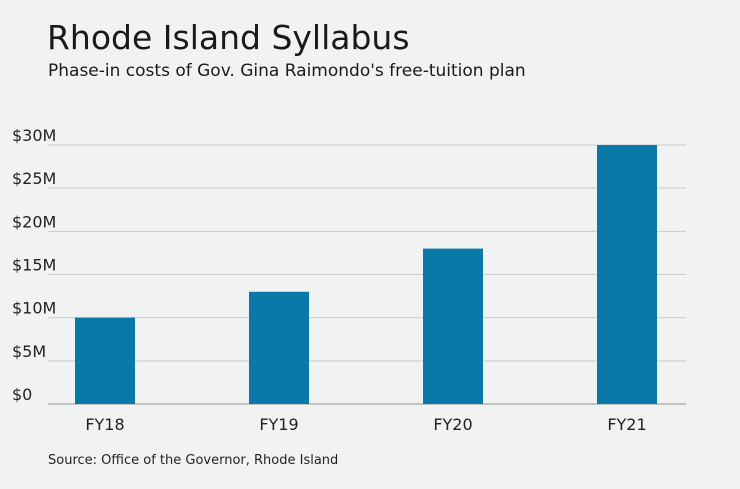 The width and height of the screenshot is (740, 489). What do you see at coordinates (34, 308) in the screenshot?
I see `y-tick-label: $10M` at bounding box center [34, 308].